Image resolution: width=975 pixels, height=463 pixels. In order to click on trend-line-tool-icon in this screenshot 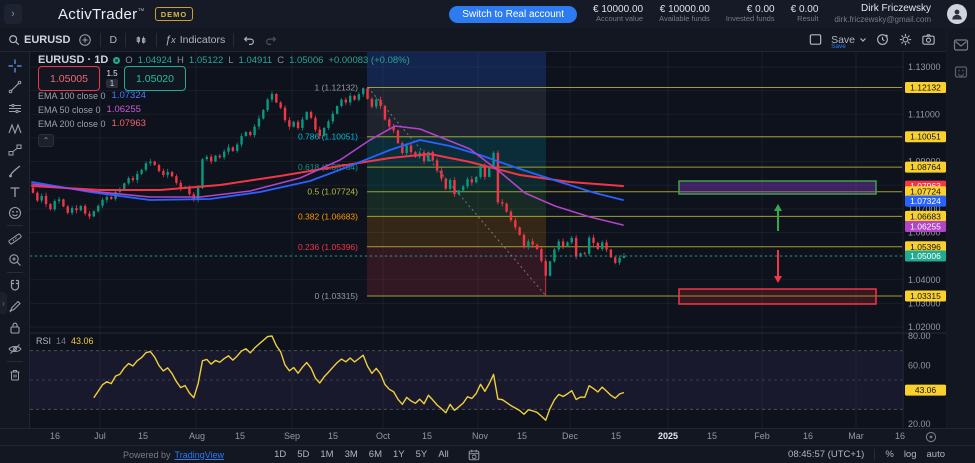, I will do `click(14, 86)`.